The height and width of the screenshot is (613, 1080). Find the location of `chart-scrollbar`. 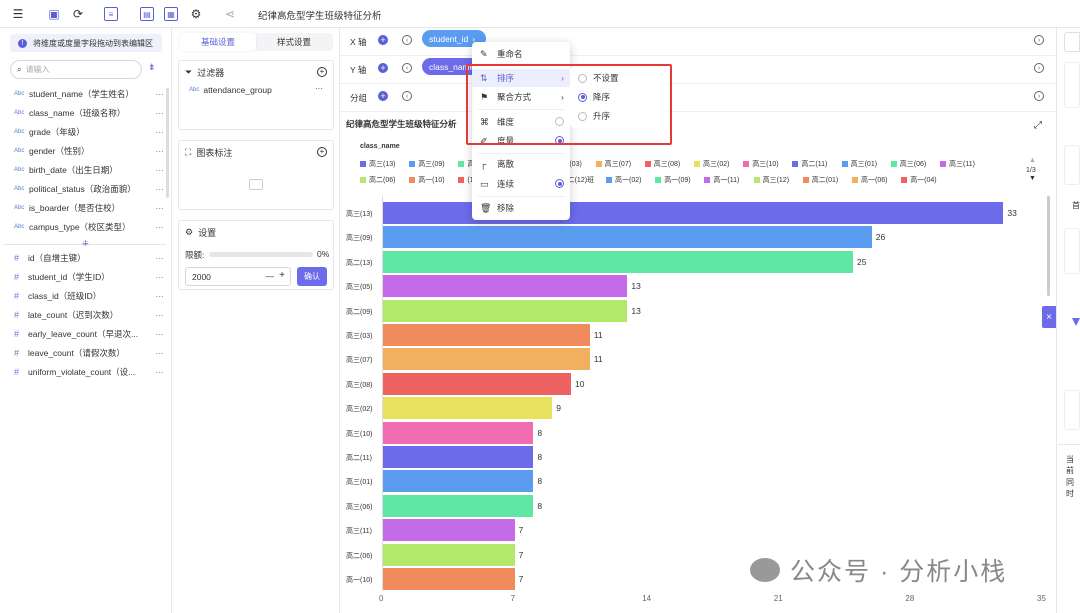

chart-scrollbar is located at coordinates (1048, 246).